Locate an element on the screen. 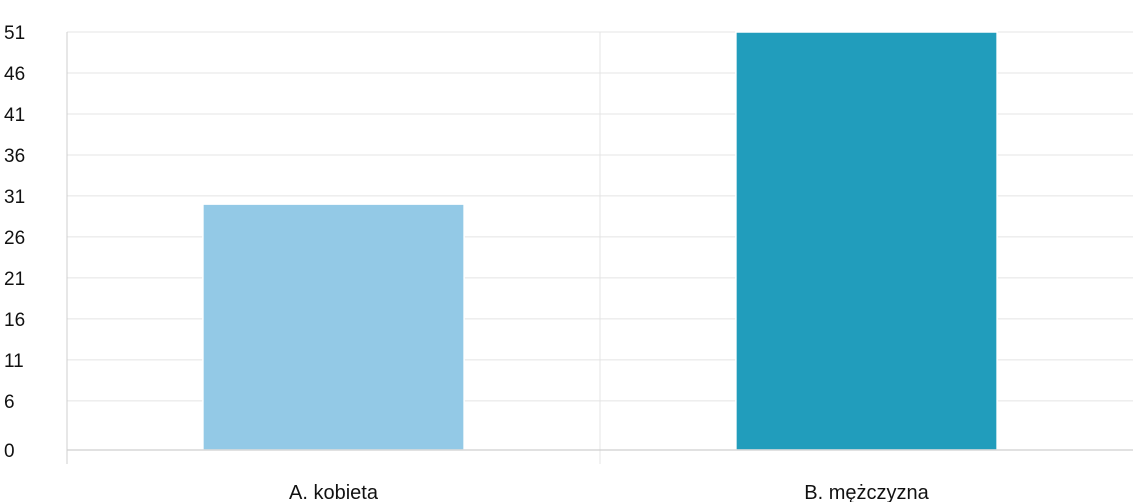 This screenshot has width=1133, height=502. y-tick-label-11: 11 is located at coordinates (14, 361).